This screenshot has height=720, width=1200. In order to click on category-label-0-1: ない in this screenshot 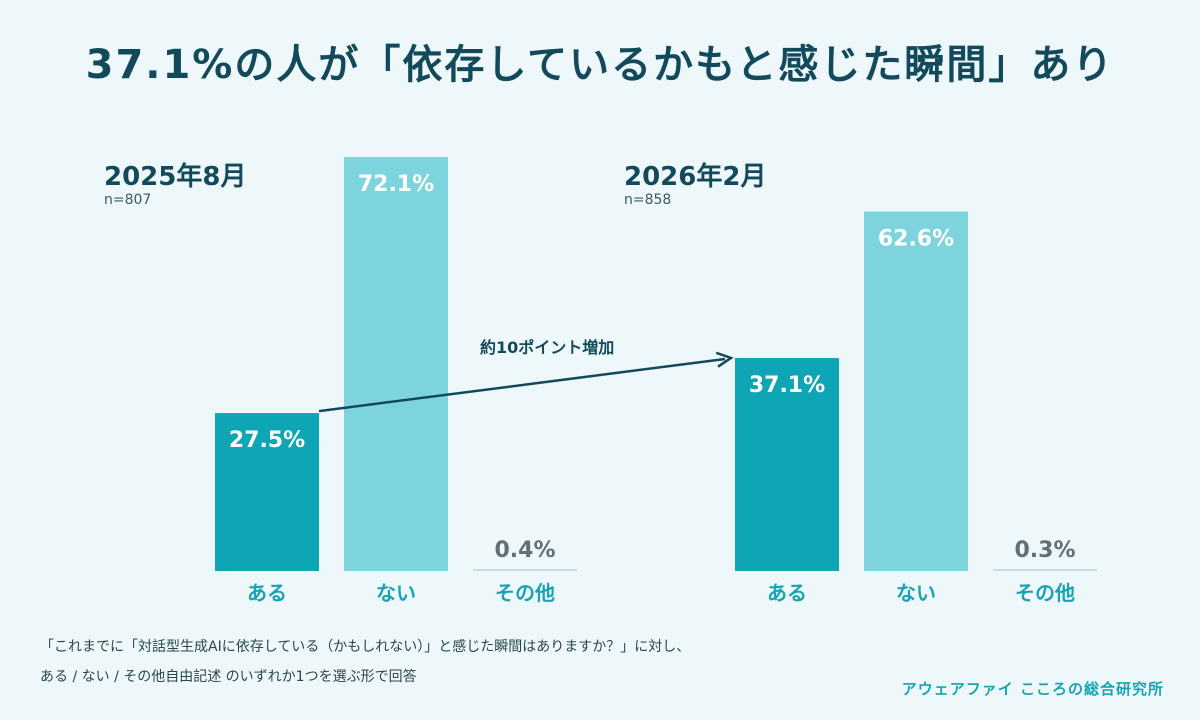, I will do `click(396, 593)`.